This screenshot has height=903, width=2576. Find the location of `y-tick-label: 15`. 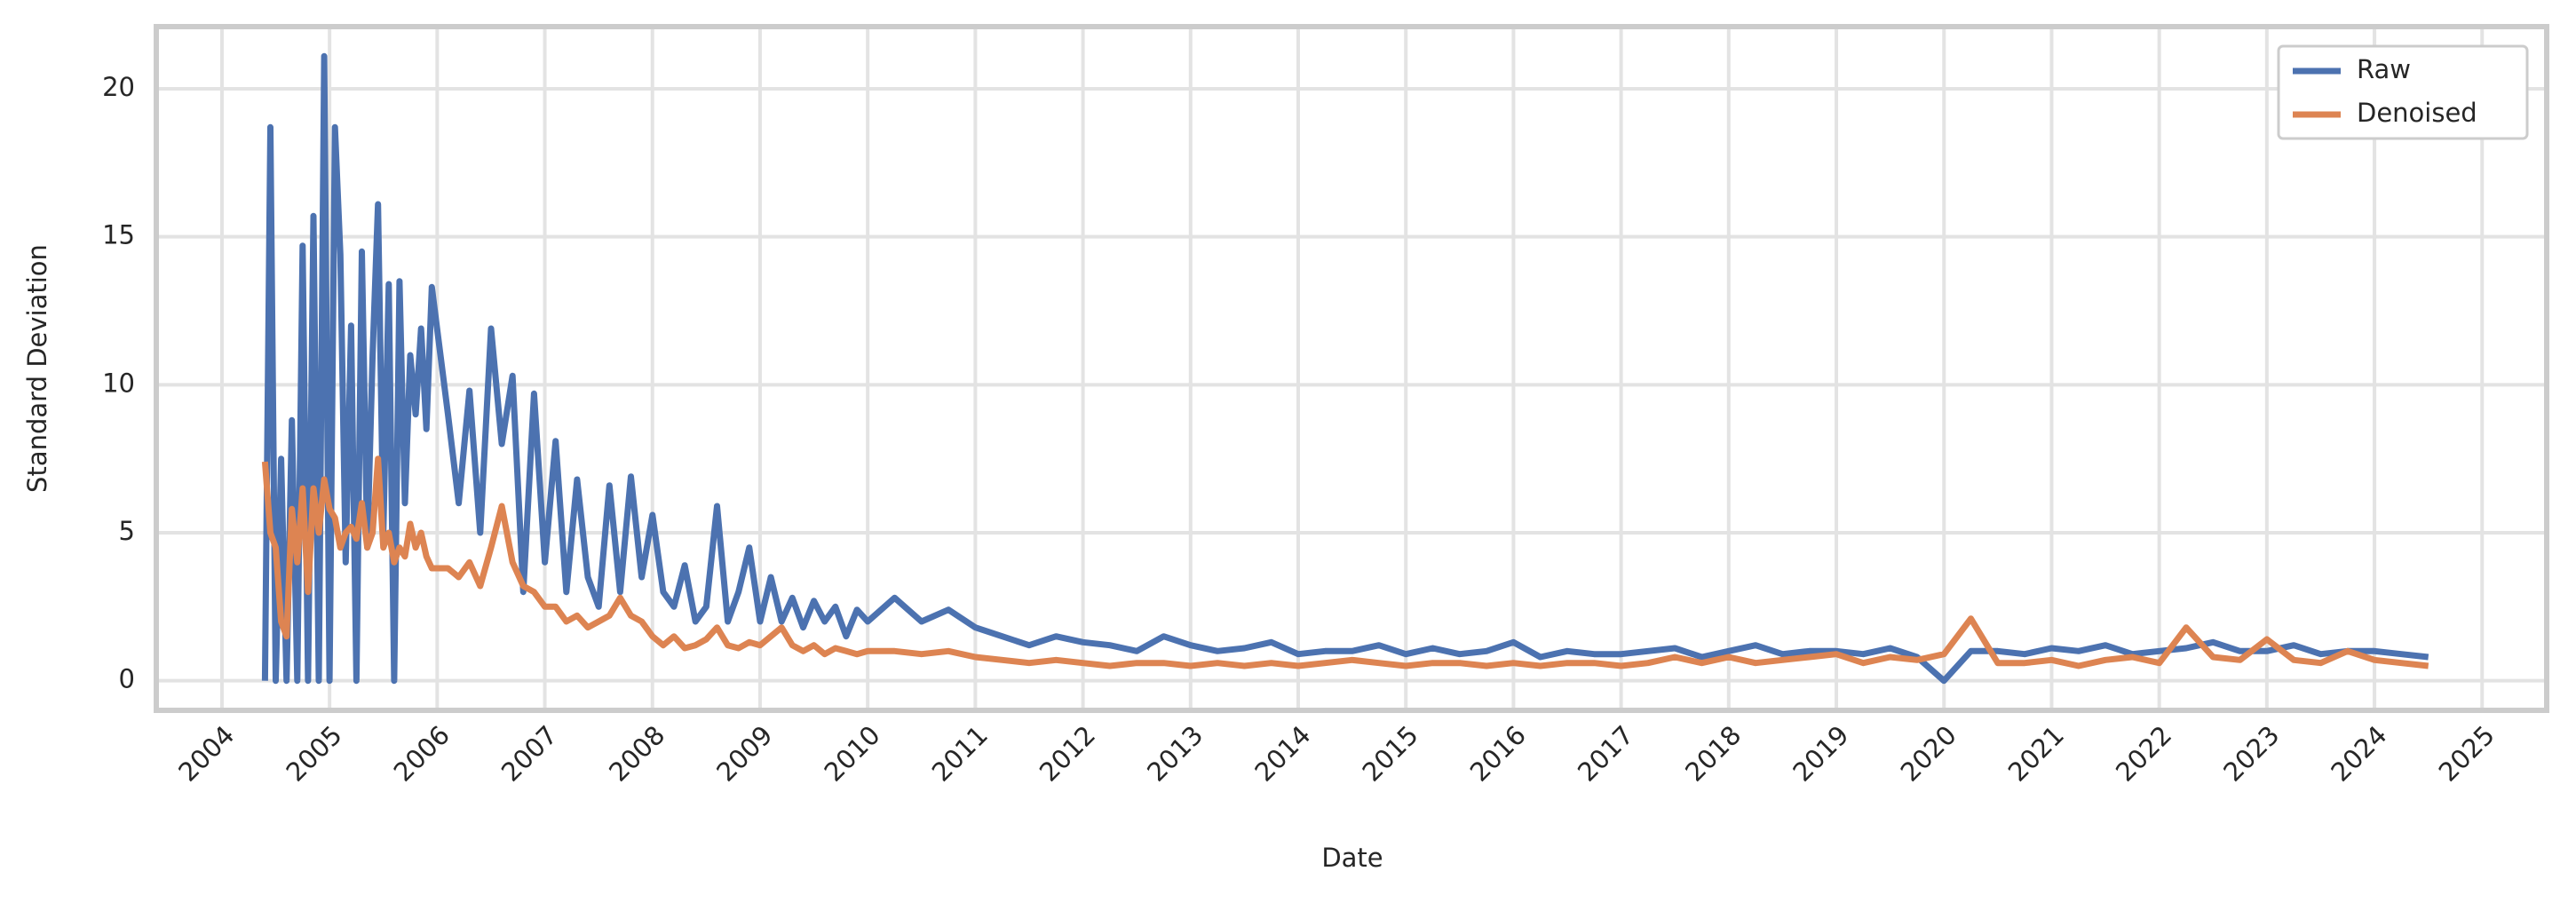

y-tick-label: 15 is located at coordinates (119, 235).